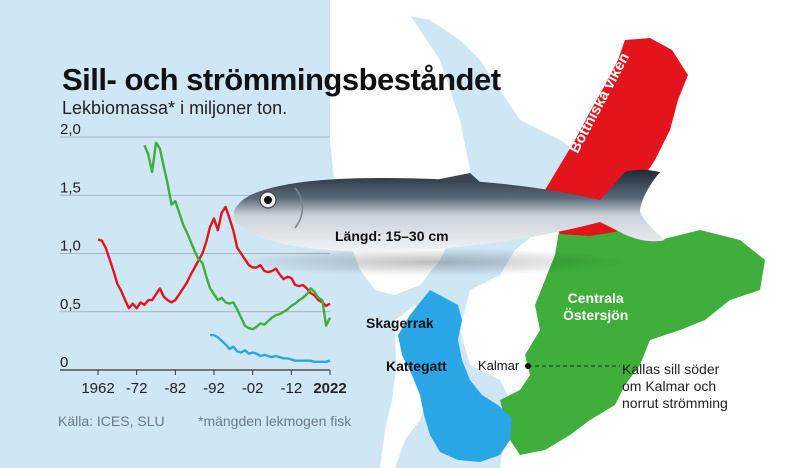 The width and height of the screenshot is (800, 468). I want to click on bothnian-bay-region, so click(616, 137).